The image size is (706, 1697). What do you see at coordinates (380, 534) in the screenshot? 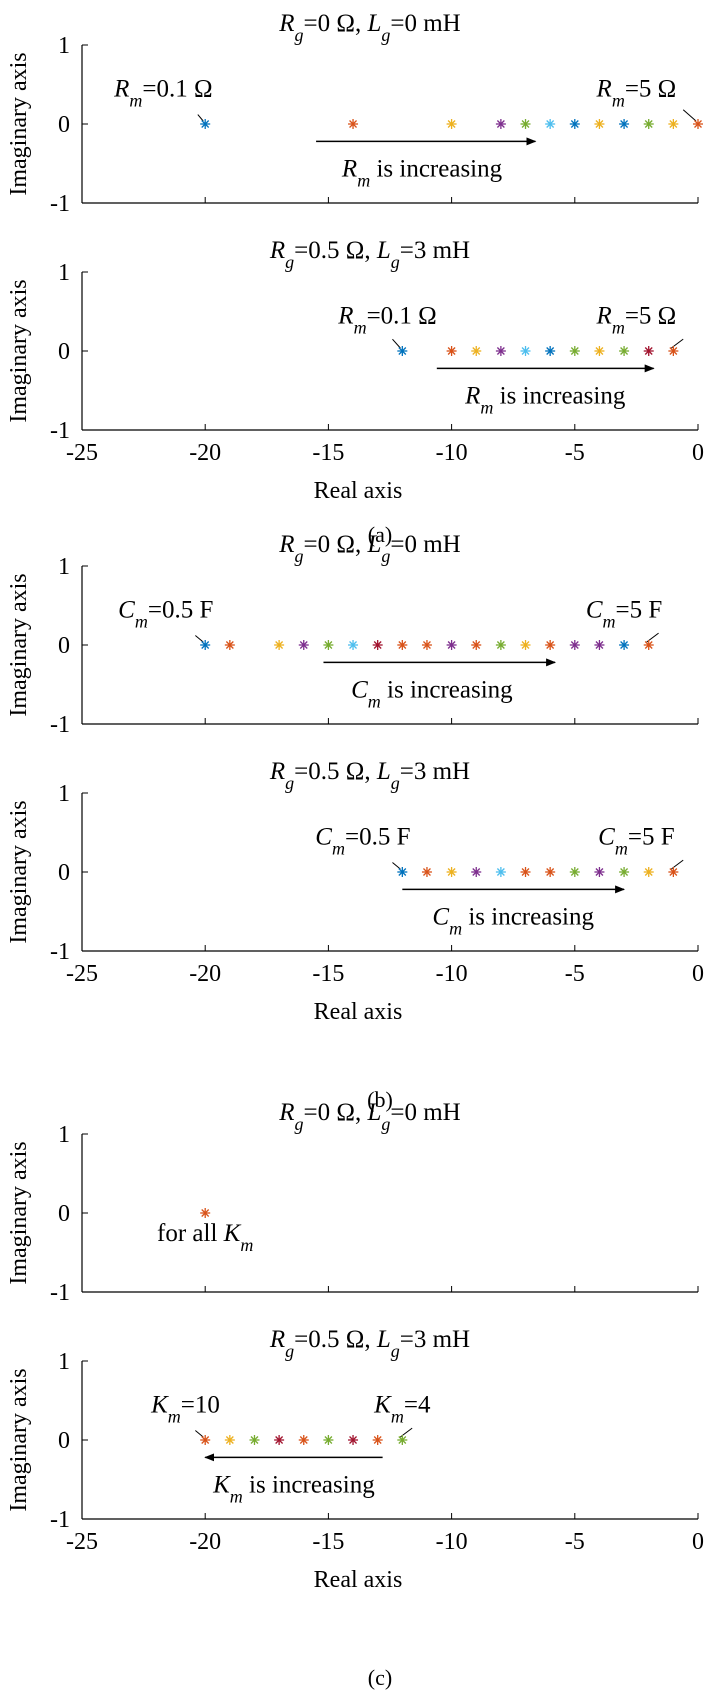
I see `group-label-a: (a)` at bounding box center [380, 534].